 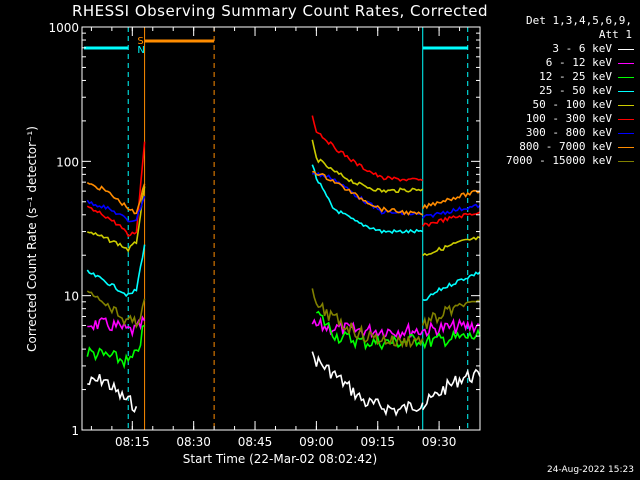 I want to click on legend-entry: 100 - 300 keV, so click(x=558, y=119).